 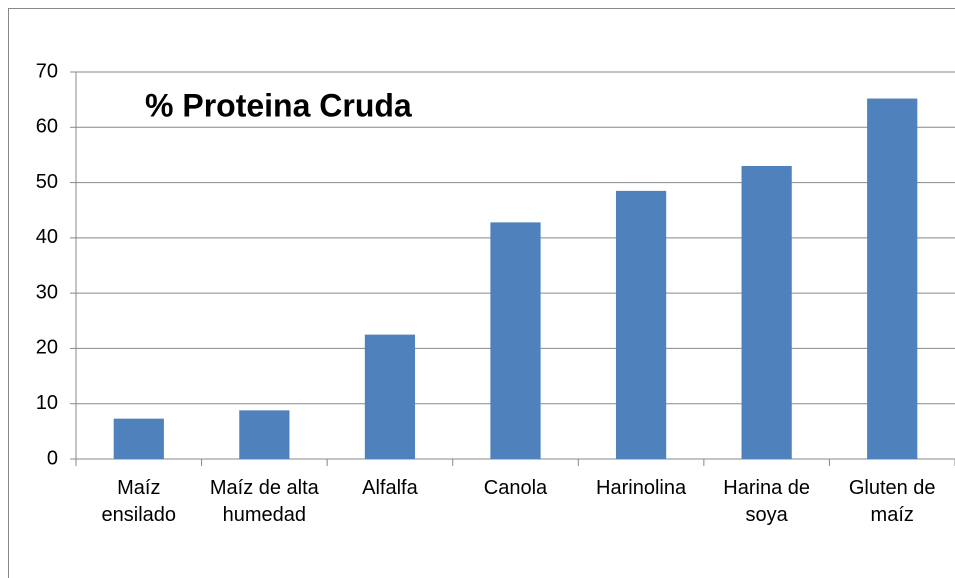 I want to click on x-tick-label: Maíz de alta humedad, so click(x=264, y=501).